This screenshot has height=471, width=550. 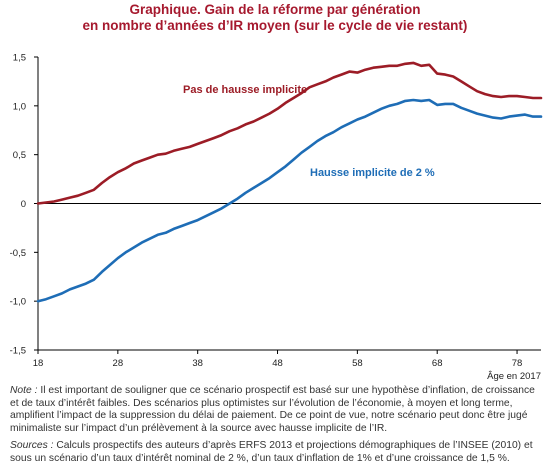 I want to click on x-tick-label: 48, so click(x=277, y=363).